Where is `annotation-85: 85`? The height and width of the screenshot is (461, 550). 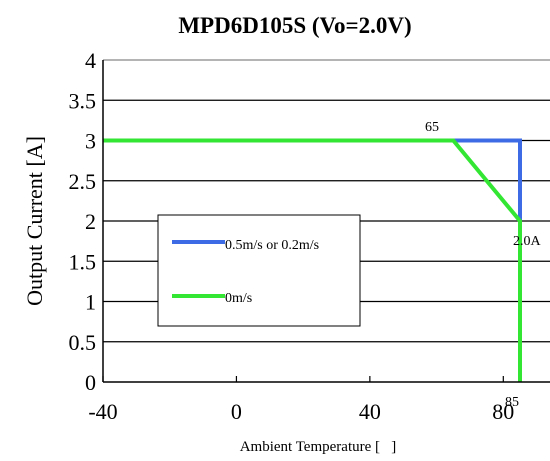
annotation-85: 85 is located at coordinates (512, 402).